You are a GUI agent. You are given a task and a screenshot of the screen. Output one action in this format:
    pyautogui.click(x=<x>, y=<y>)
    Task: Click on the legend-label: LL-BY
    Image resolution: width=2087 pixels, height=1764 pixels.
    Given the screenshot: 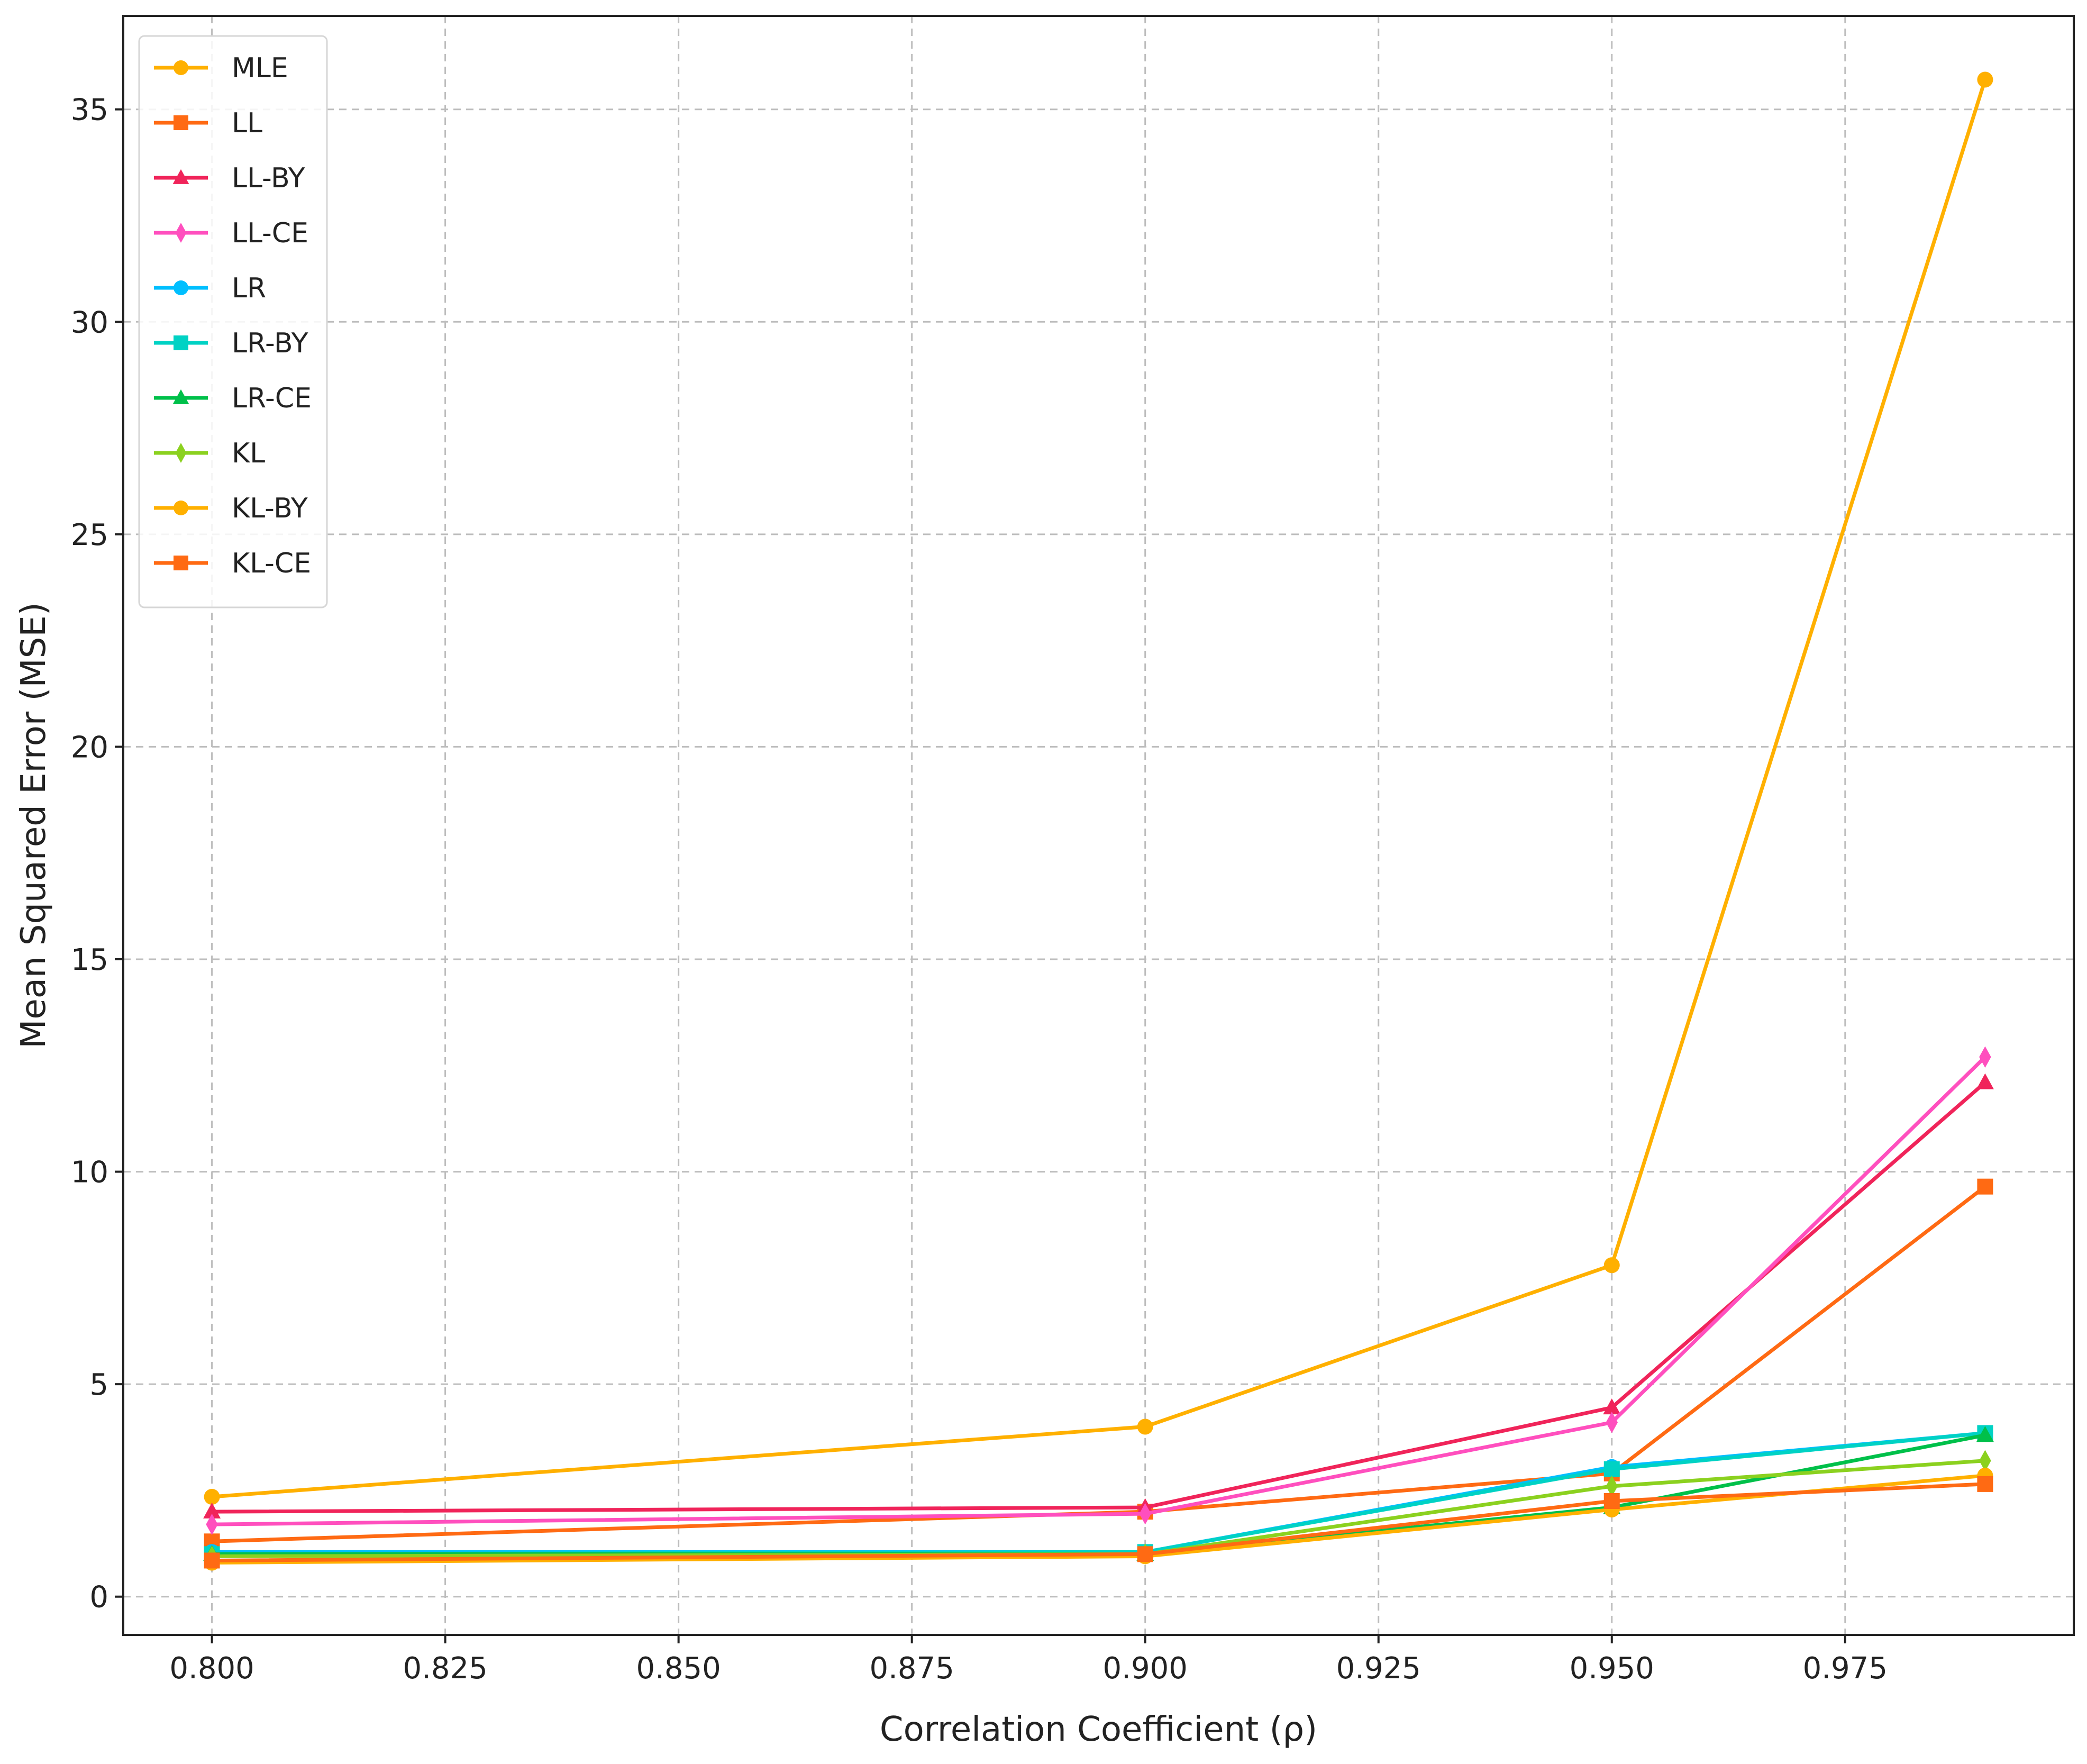 What is the action you would take?
    pyautogui.click(x=268, y=178)
    